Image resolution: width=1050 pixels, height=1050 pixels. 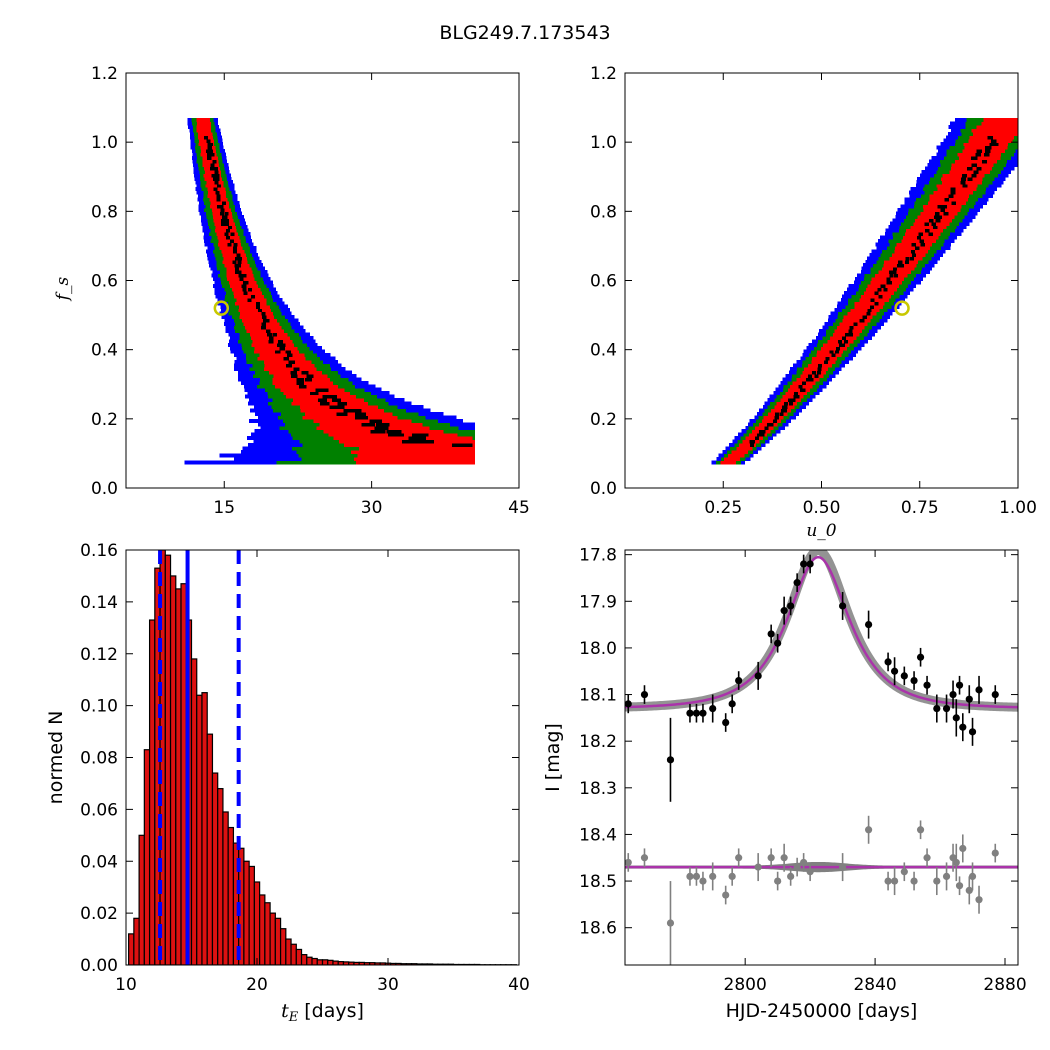 What do you see at coordinates (56, 758) in the screenshot?
I see `y-axis-label: normed N` at bounding box center [56, 758].